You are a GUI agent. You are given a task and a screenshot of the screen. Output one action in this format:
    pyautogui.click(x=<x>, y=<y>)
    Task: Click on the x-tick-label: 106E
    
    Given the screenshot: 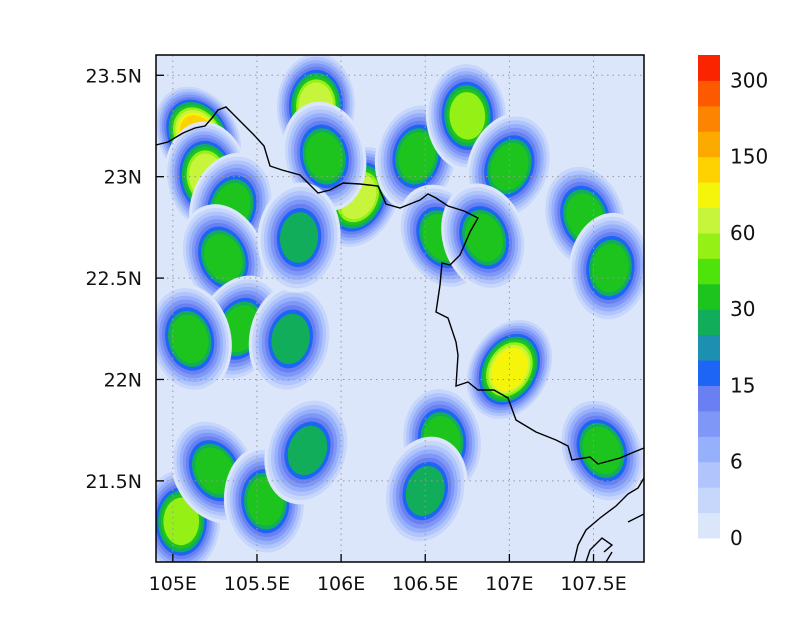 What is the action you would take?
    pyautogui.click(x=341, y=584)
    